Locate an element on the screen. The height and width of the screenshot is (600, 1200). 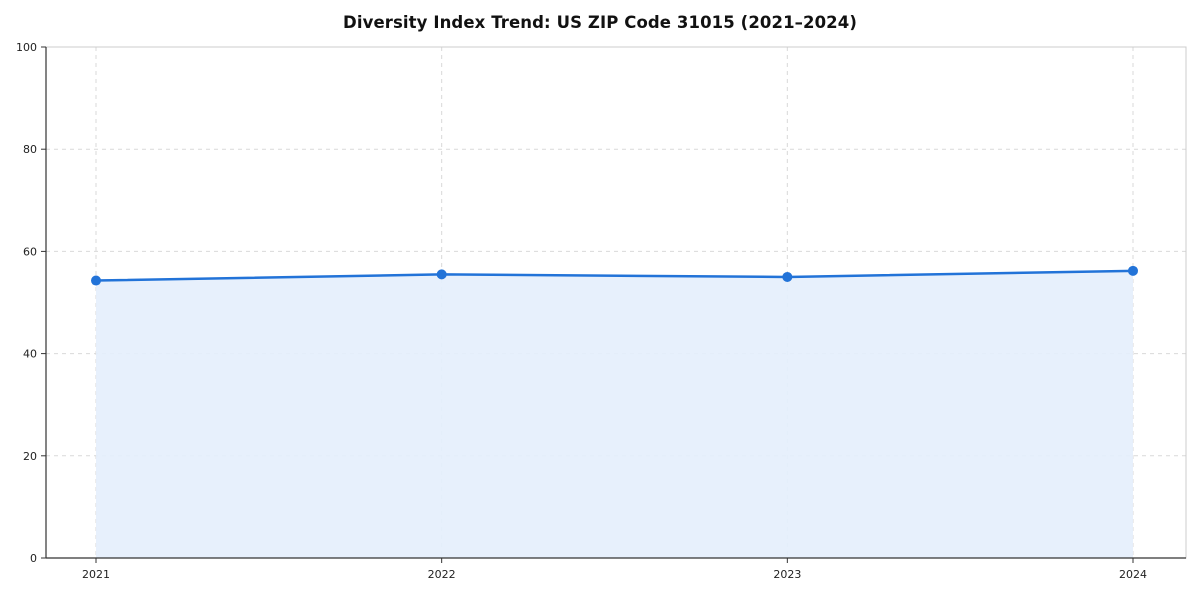
x-tick-label: 2024 is located at coordinates (1133, 574).